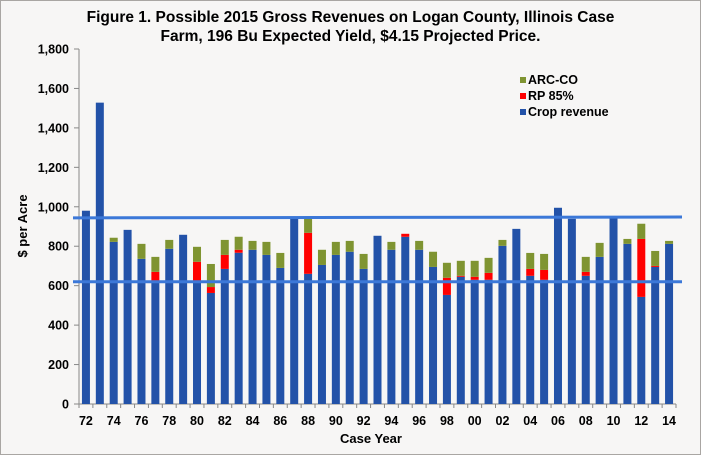 The width and height of the screenshot is (701, 455). What do you see at coordinates (22, 225) in the screenshot?
I see `y-axis-title: $ per Acre` at bounding box center [22, 225].